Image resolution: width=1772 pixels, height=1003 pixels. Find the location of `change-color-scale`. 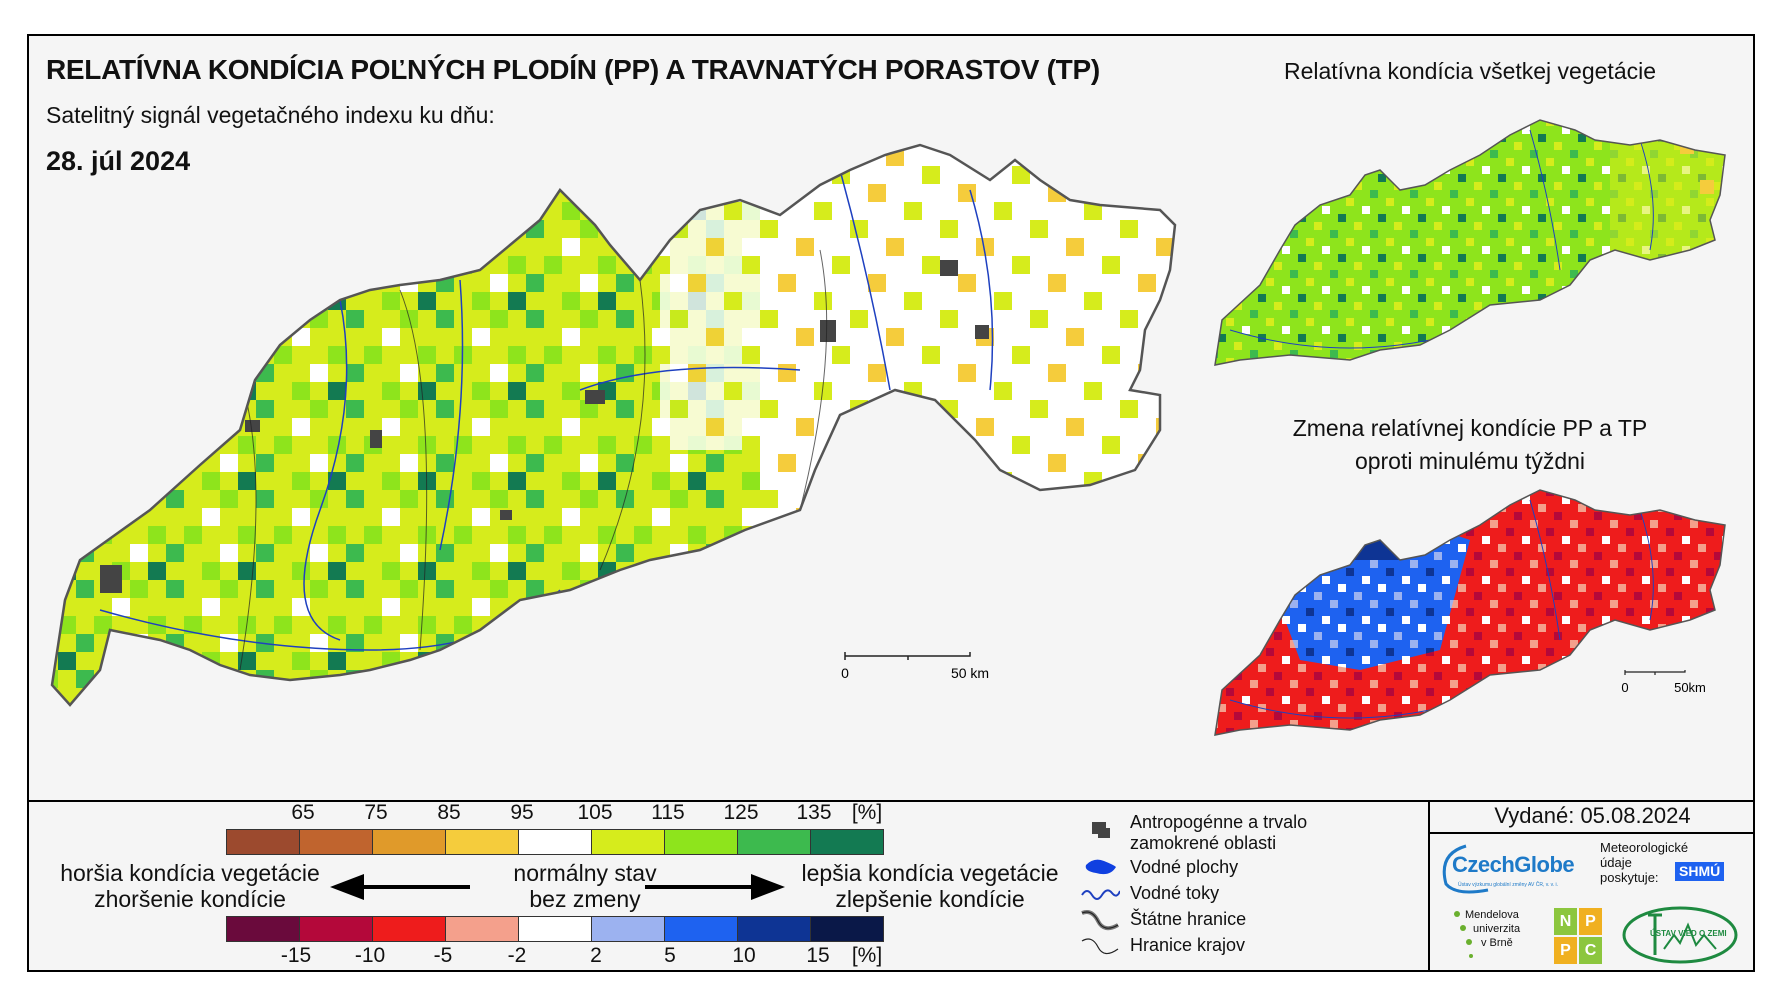

change-color-scale is located at coordinates (555, 929).